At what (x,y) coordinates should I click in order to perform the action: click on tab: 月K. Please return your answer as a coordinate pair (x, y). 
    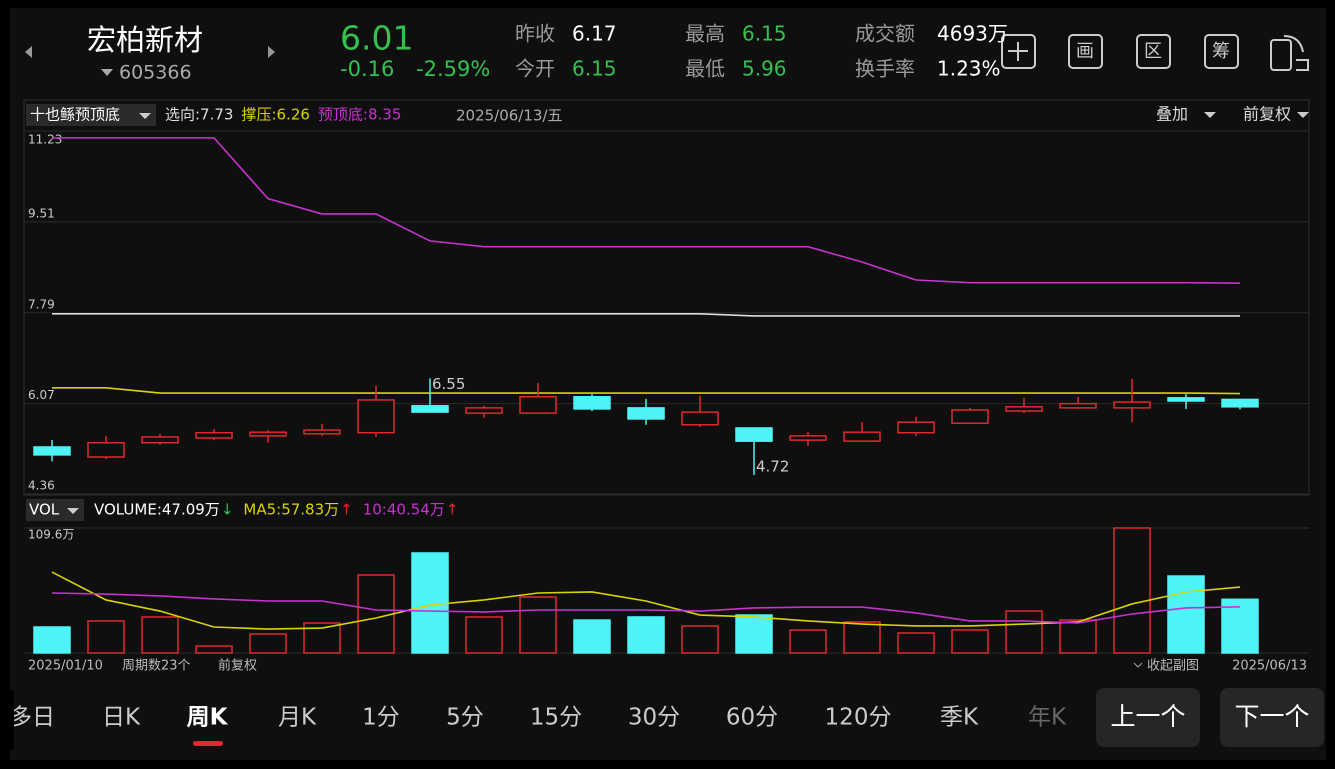
    Looking at the image, I should click on (297, 718).